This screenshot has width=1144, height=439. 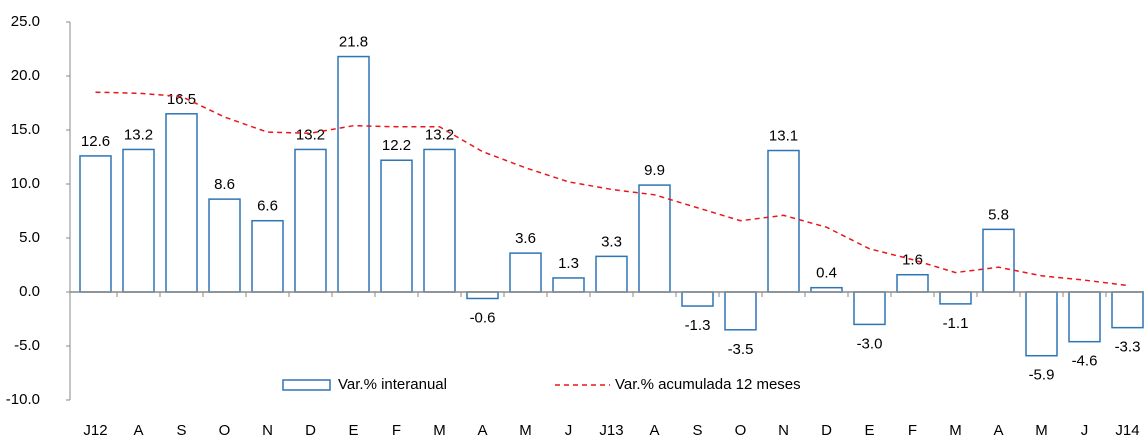 I want to click on data-label: -1.3, so click(x=698, y=325).